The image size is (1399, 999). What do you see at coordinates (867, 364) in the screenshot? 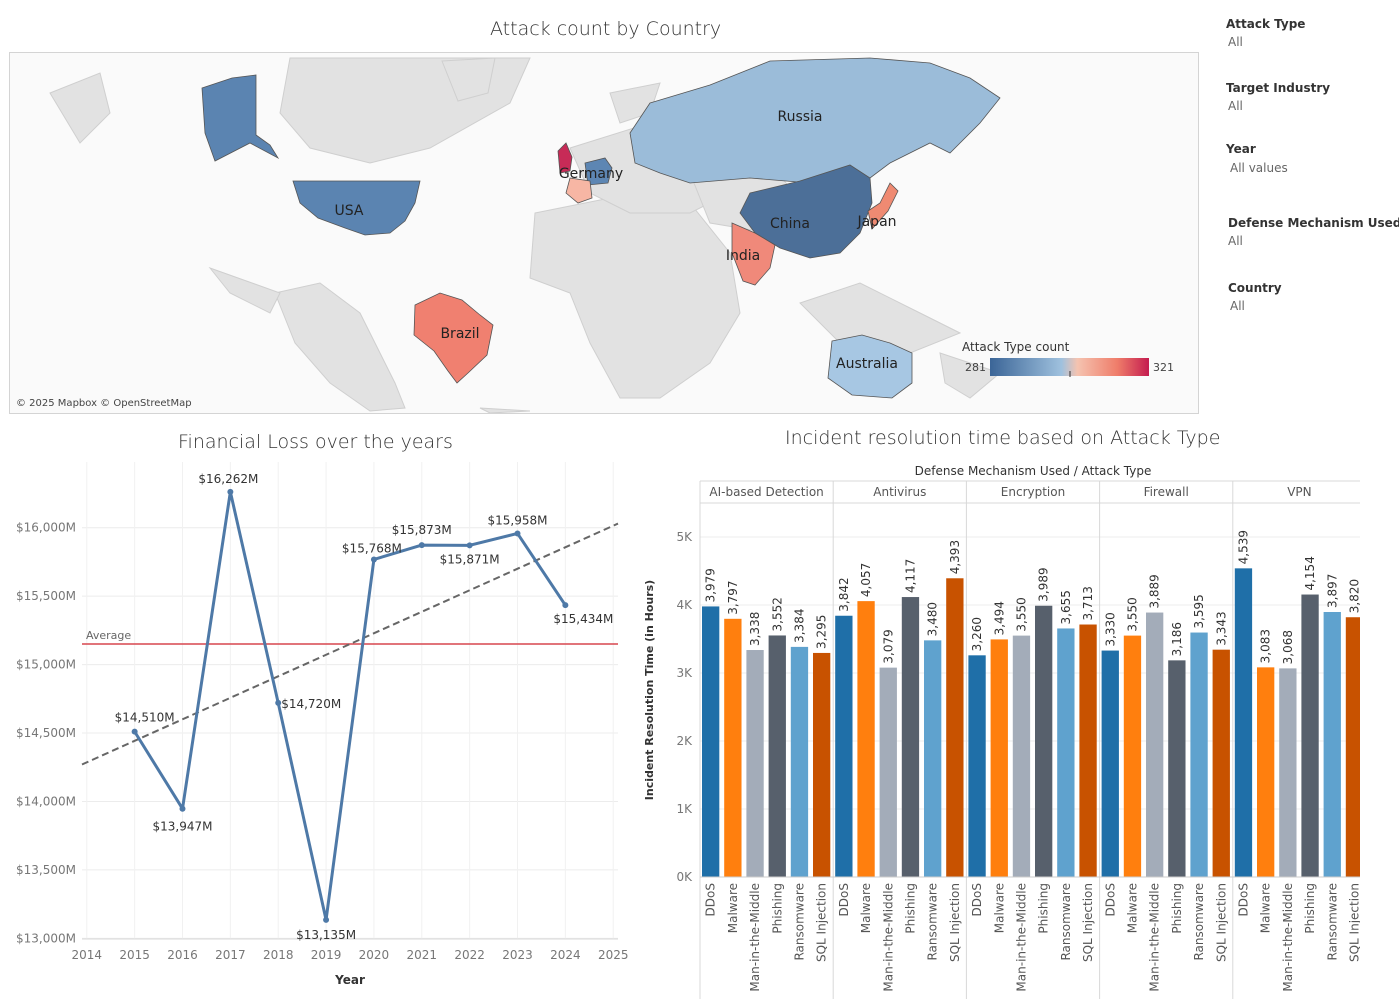
I see `country-label-australia: Australia` at bounding box center [867, 364].